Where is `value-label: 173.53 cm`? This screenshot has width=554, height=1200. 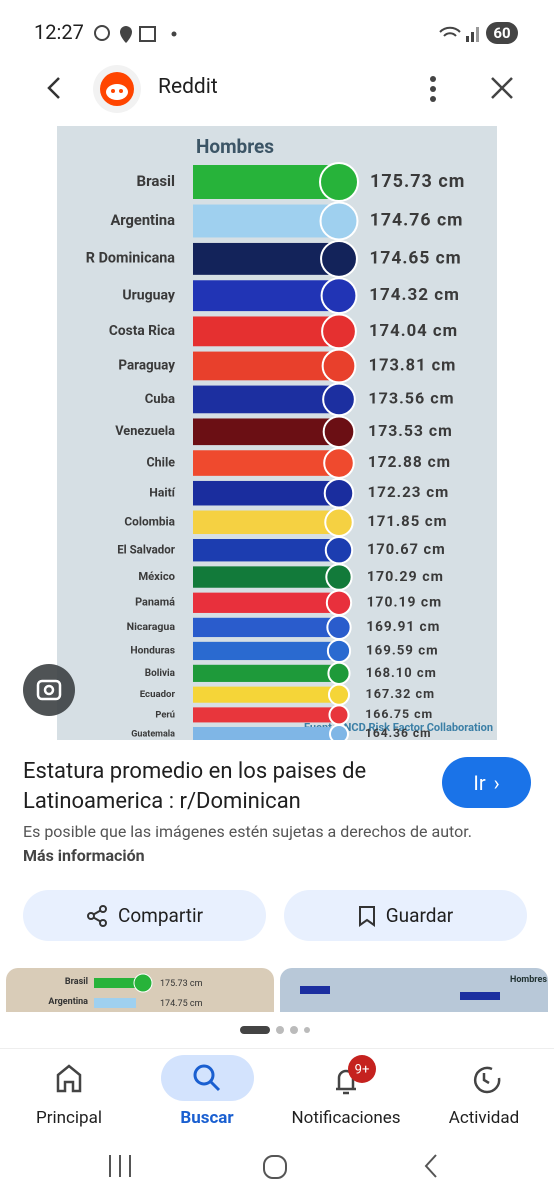
value-label: 173.53 cm is located at coordinates (410, 430).